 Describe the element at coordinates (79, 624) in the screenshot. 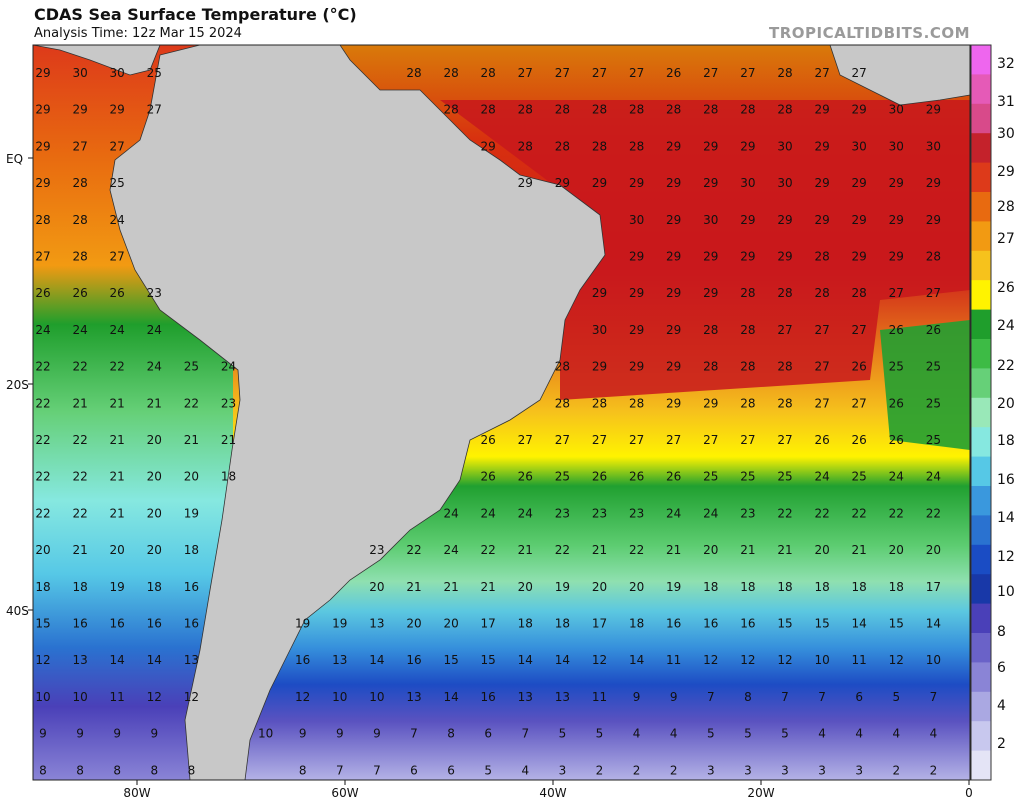

I see `sst-value: 16` at that location.